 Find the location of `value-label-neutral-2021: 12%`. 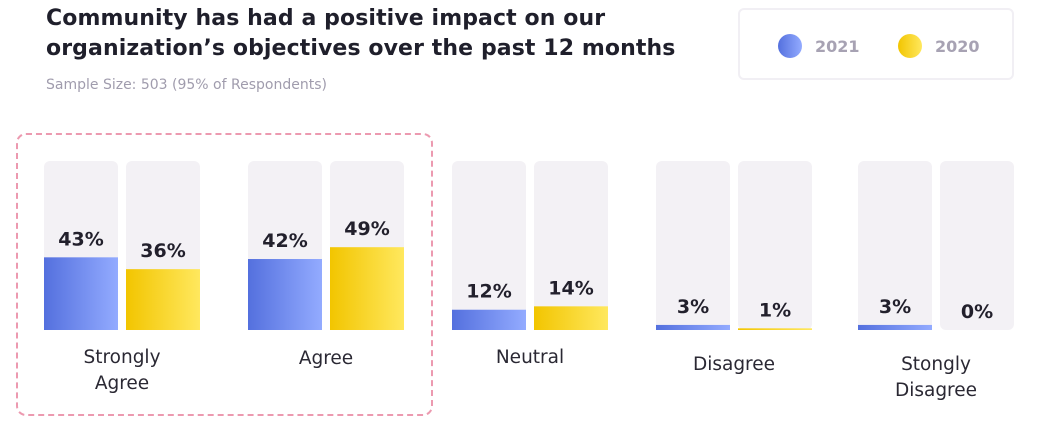

value-label-neutral-2021: 12% is located at coordinates (488, 292).